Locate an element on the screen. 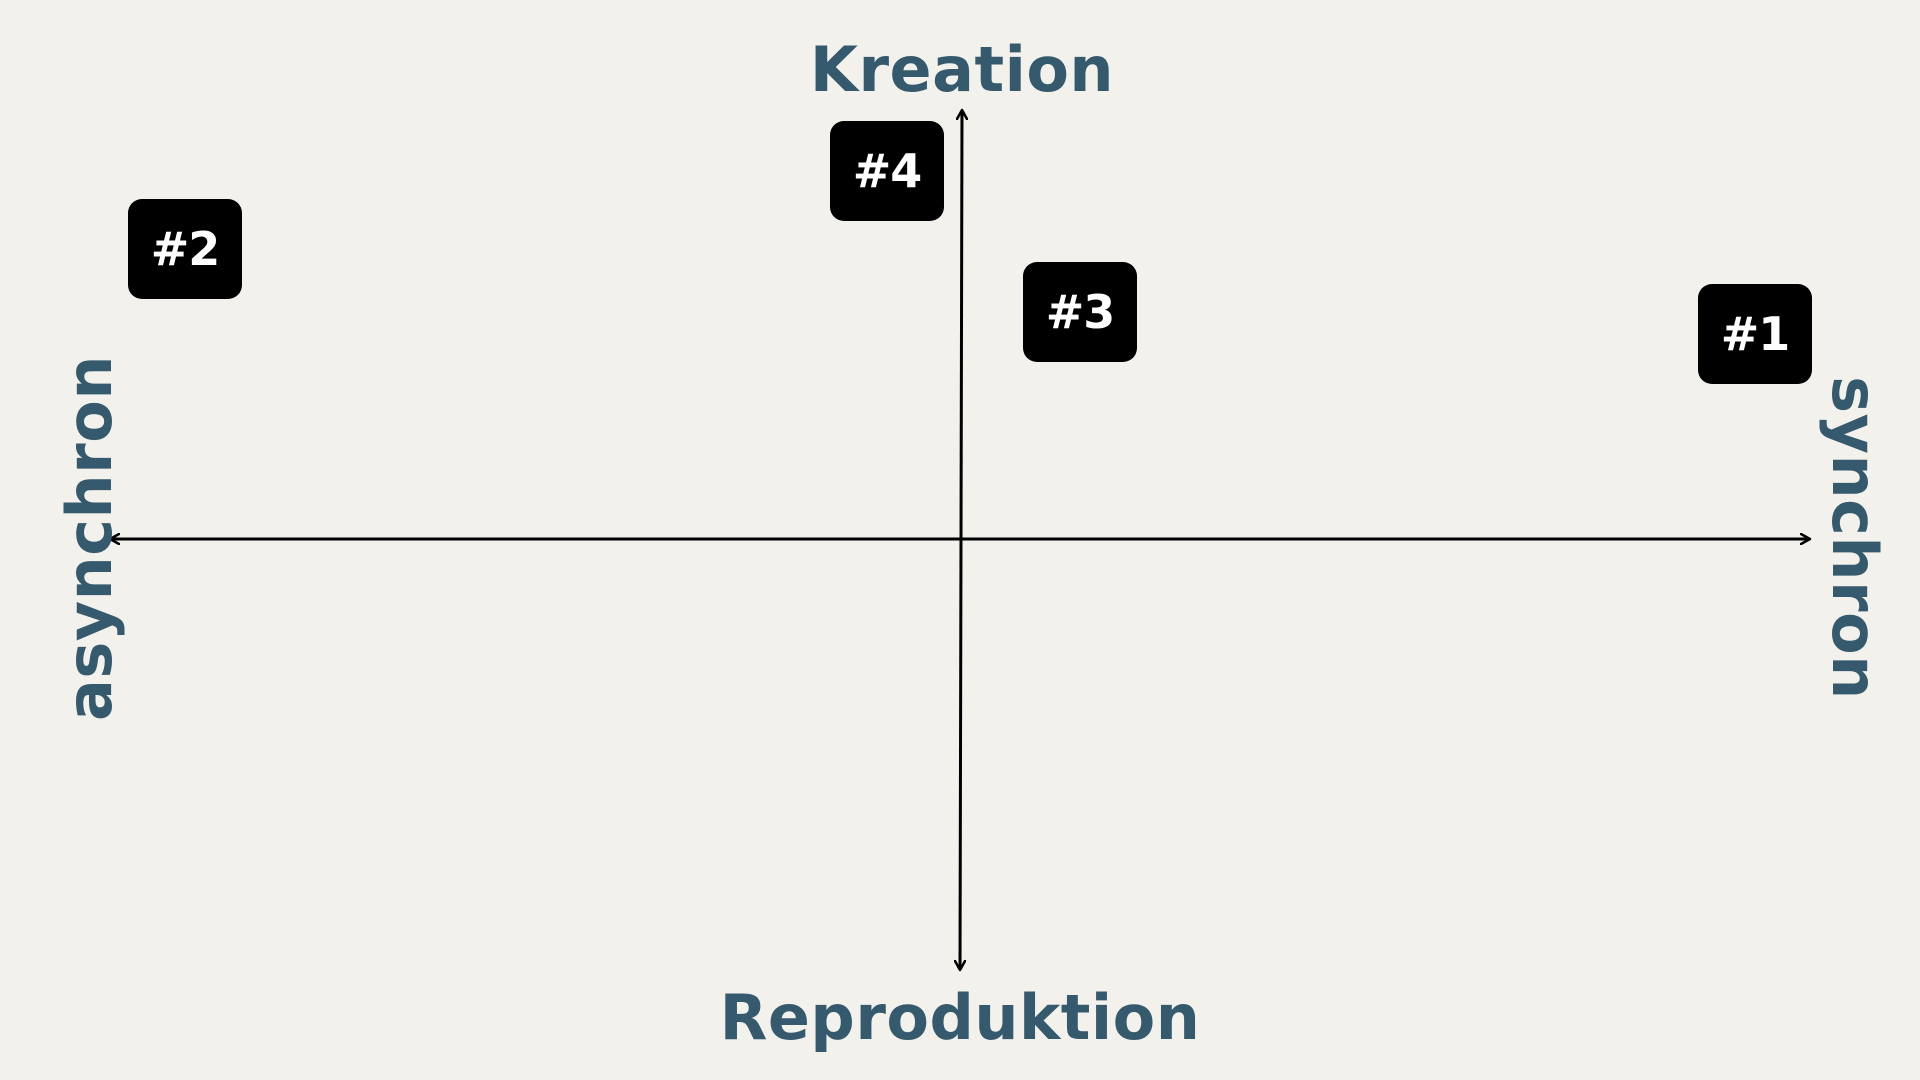  axis-label-bottom: Reproduktion is located at coordinates (960, 1017).